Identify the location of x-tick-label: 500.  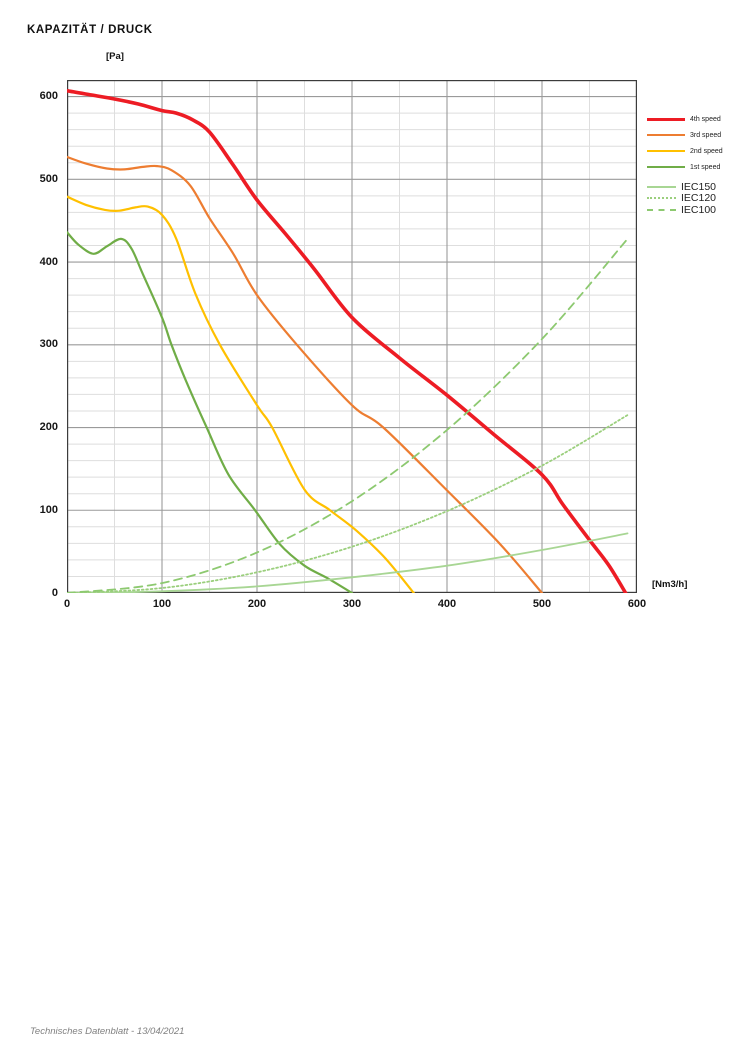
(542, 604).